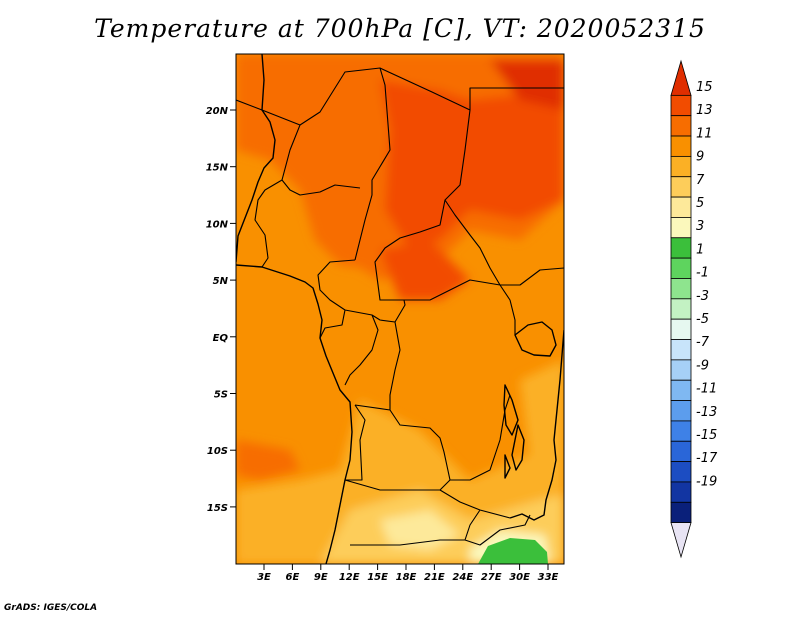  I want to click on lat-tick-label: 15S, so click(217, 508).